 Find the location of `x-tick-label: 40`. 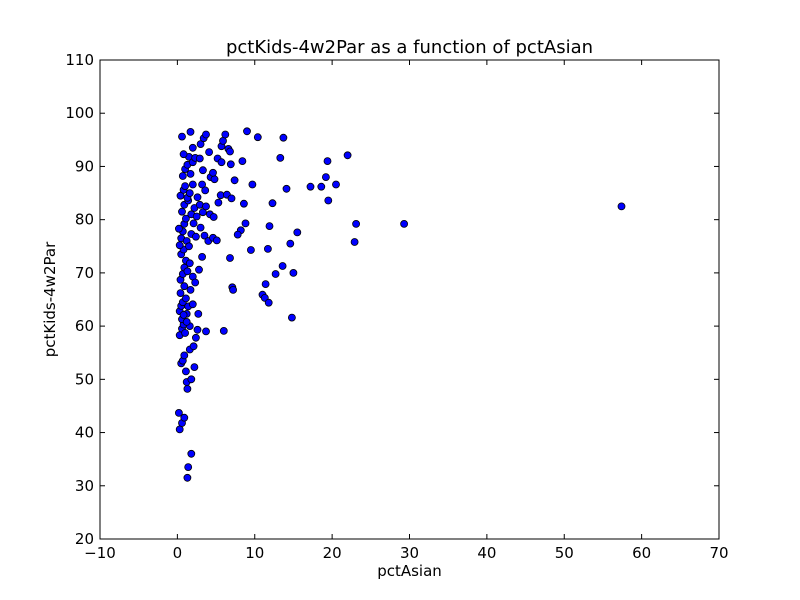

x-tick-label: 40 is located at coordinates (486, 553).